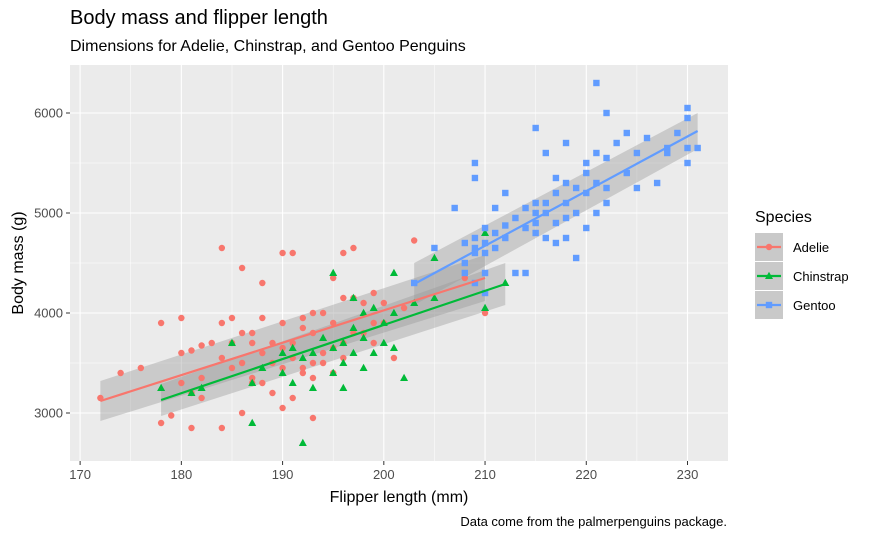 The height and width of the screenshot is (540, 875). Describe the element at coordinates (556, 207) in the screenshot. I see `trend-line-gentoo` at that location.